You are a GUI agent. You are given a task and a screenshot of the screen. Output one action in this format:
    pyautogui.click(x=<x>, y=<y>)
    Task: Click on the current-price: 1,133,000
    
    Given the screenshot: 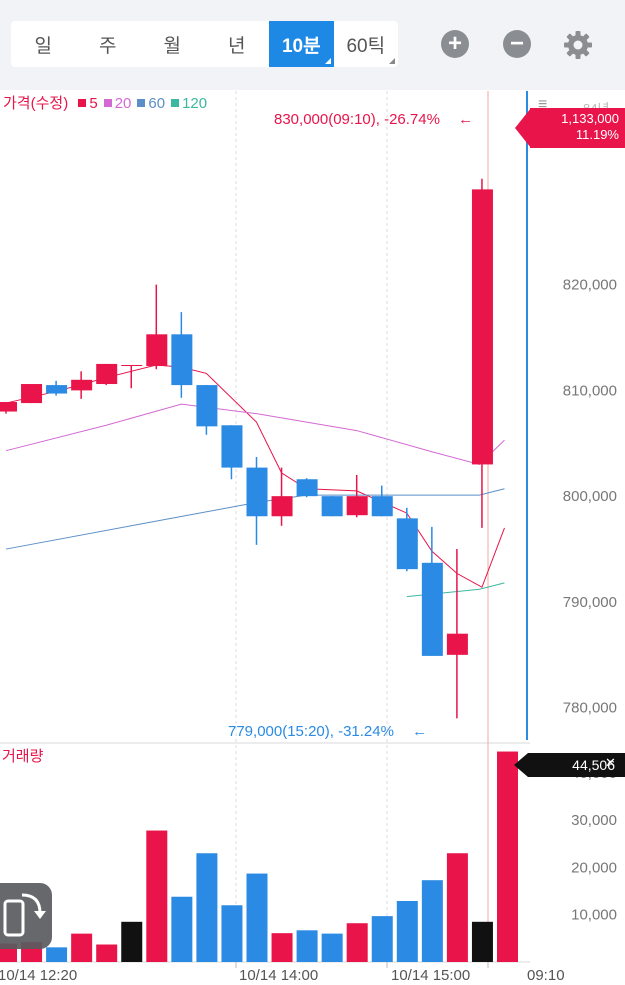 What is the action you would take?
    pyautogui.click(x=590, y=118)
    